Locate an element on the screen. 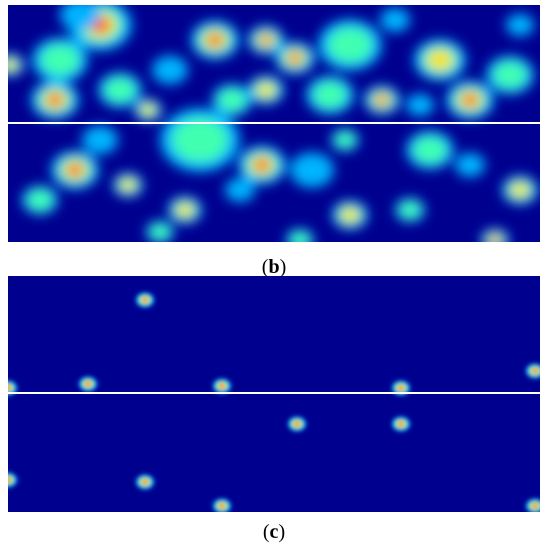 Image resolution: width=548 pixels, height=550 pixels. caption-label: b is located at coordinates (273, 267).